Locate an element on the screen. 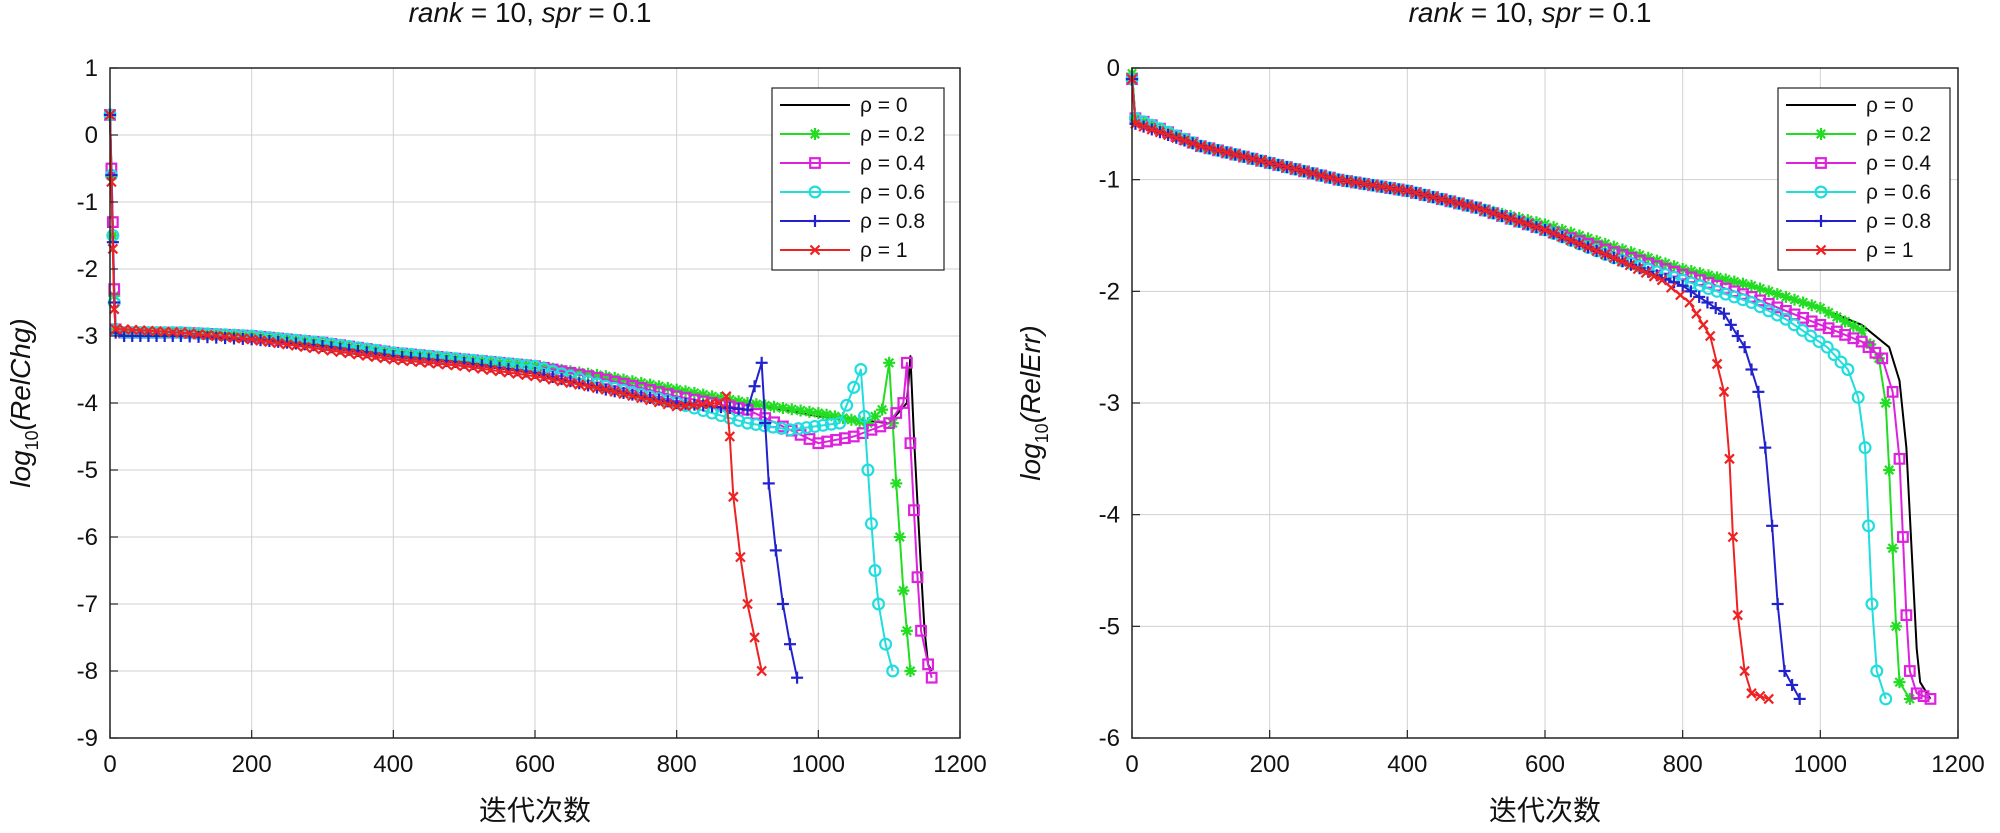  left-chart-ytick-label: -2 is located at coordinates (87, 269).